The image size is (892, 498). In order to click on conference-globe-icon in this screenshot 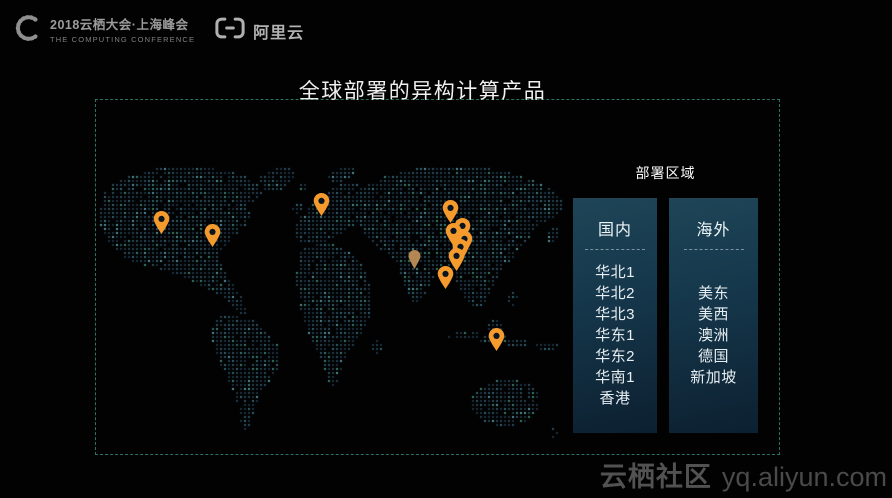, I will do `click(27, 30)`.